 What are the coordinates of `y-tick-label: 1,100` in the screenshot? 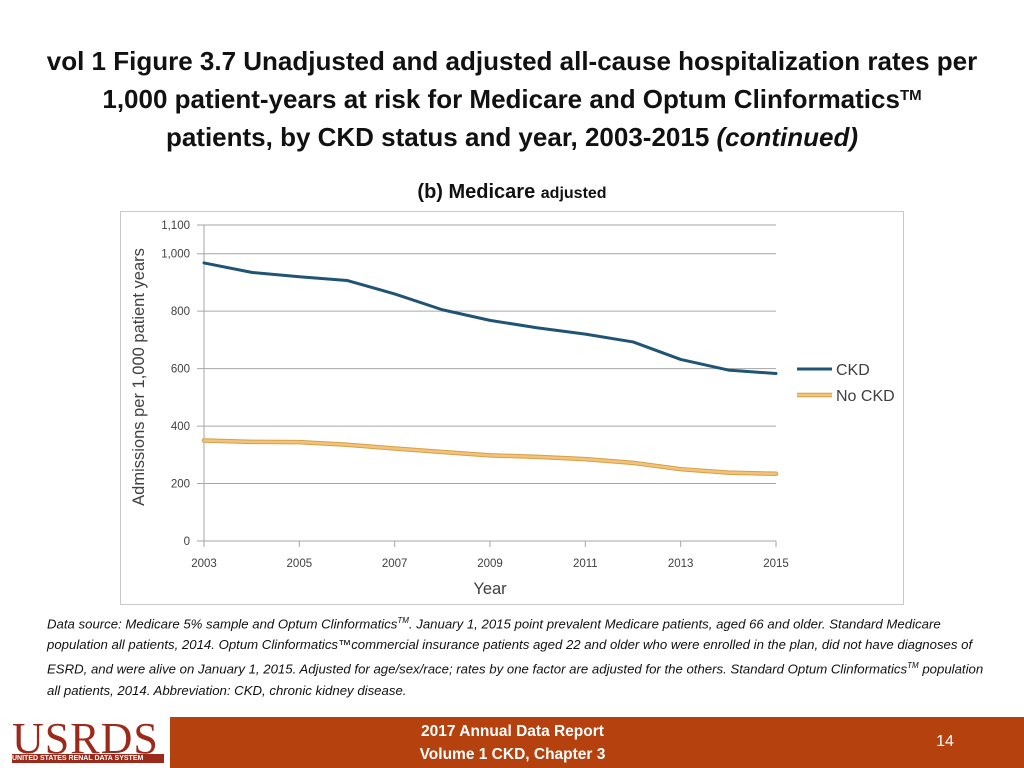 It's located at (175, 226).